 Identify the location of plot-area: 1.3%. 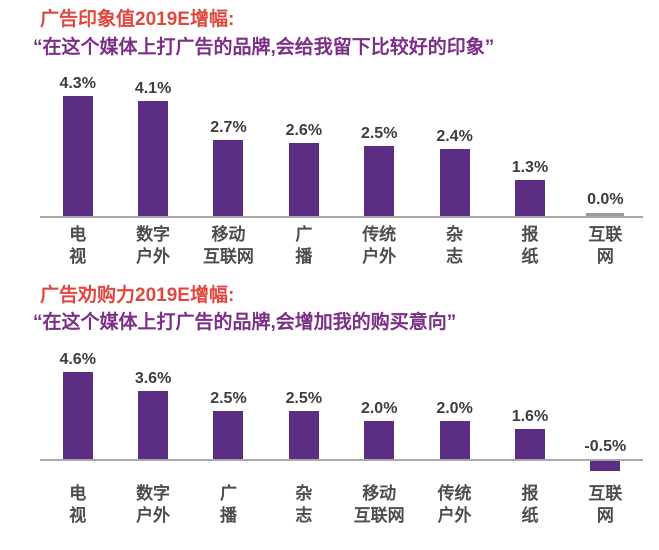
(529, 145).